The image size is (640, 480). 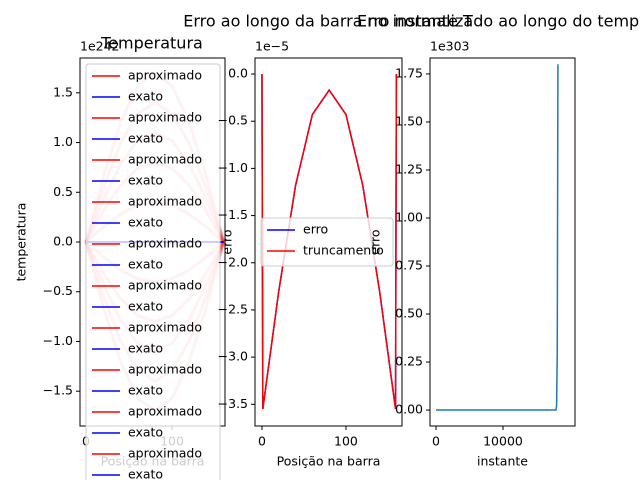 What do you see at coordinates (502, 461) in the screenshot?
I see `x-axis-label: instante` at bounding box center [502, 461].